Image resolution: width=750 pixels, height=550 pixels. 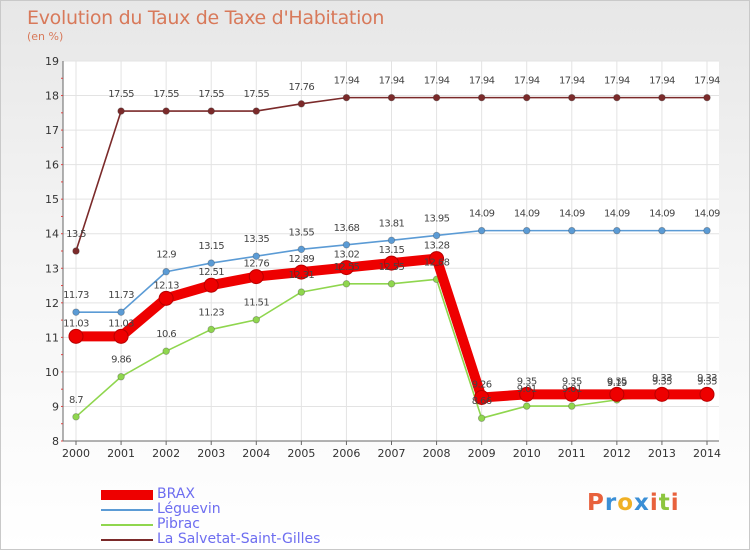 I want to click on y-tick-label: 13, so click(x=52, y=268).